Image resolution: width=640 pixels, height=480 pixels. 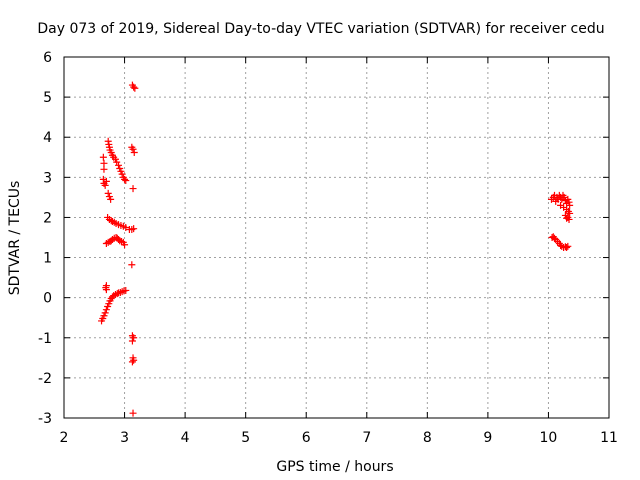 I want to click on y-tick-label: -2, so click(x=45, y=379).